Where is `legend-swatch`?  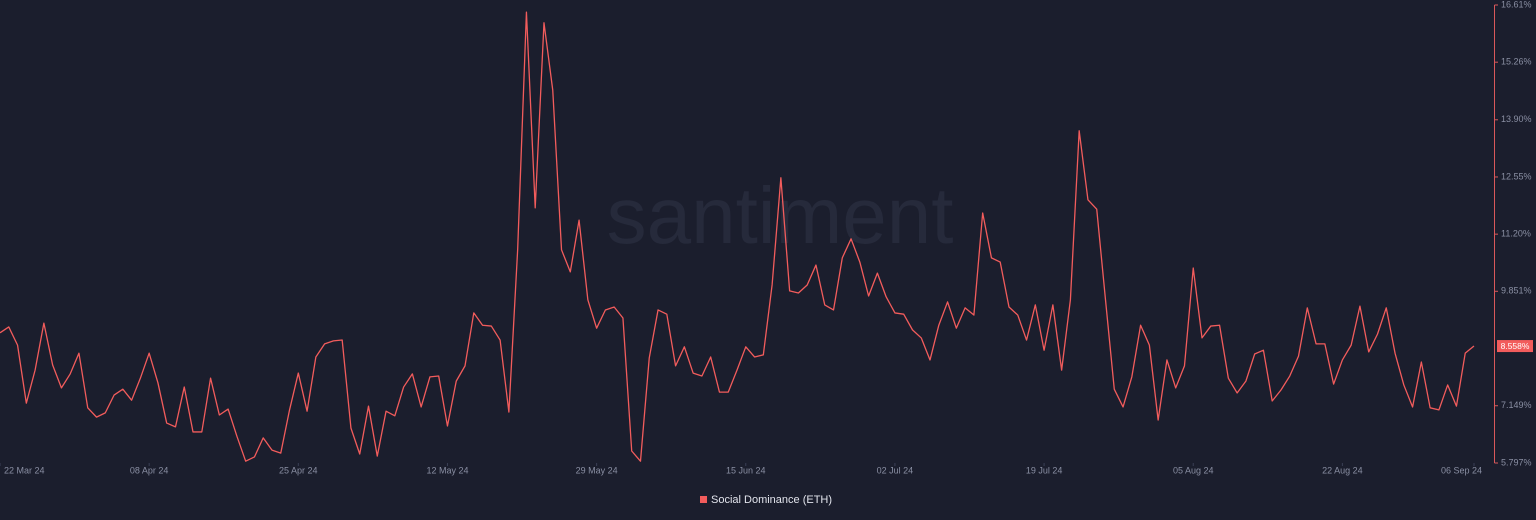 legend-swatch is located at coordinates (703, 499).